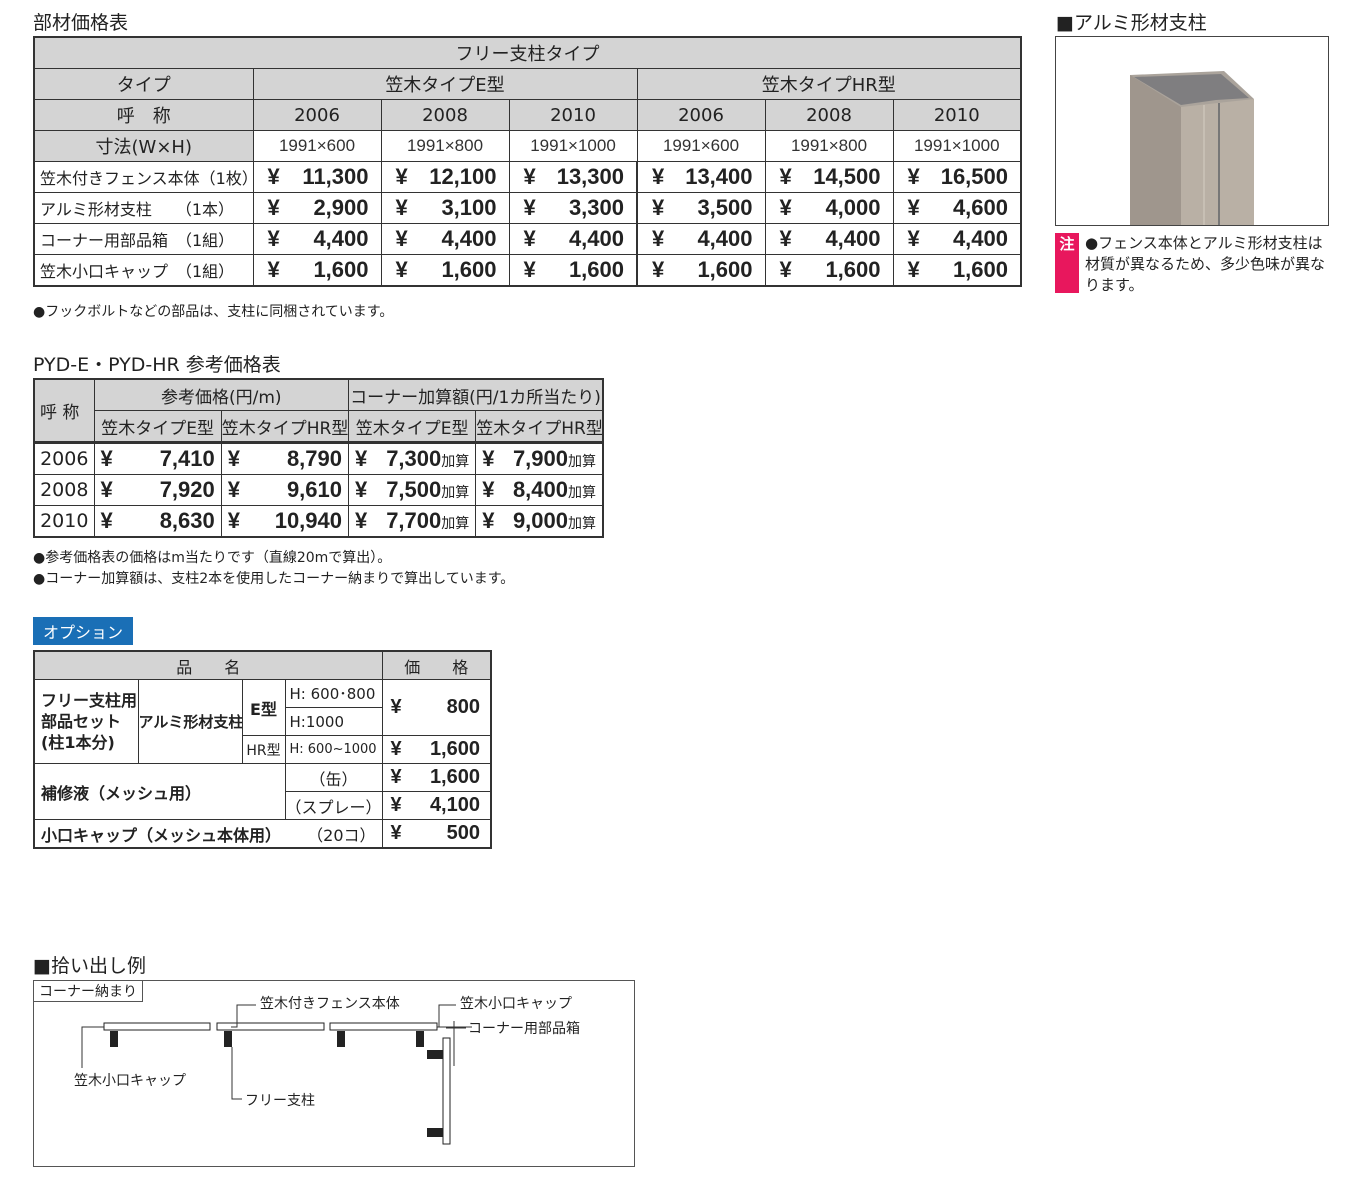 Image resolution: width=1346 pixels, height=1178 pixels. Describe the element at coordinates (64, 490) in the screenshot. I see `row-name: 2008` at that location.